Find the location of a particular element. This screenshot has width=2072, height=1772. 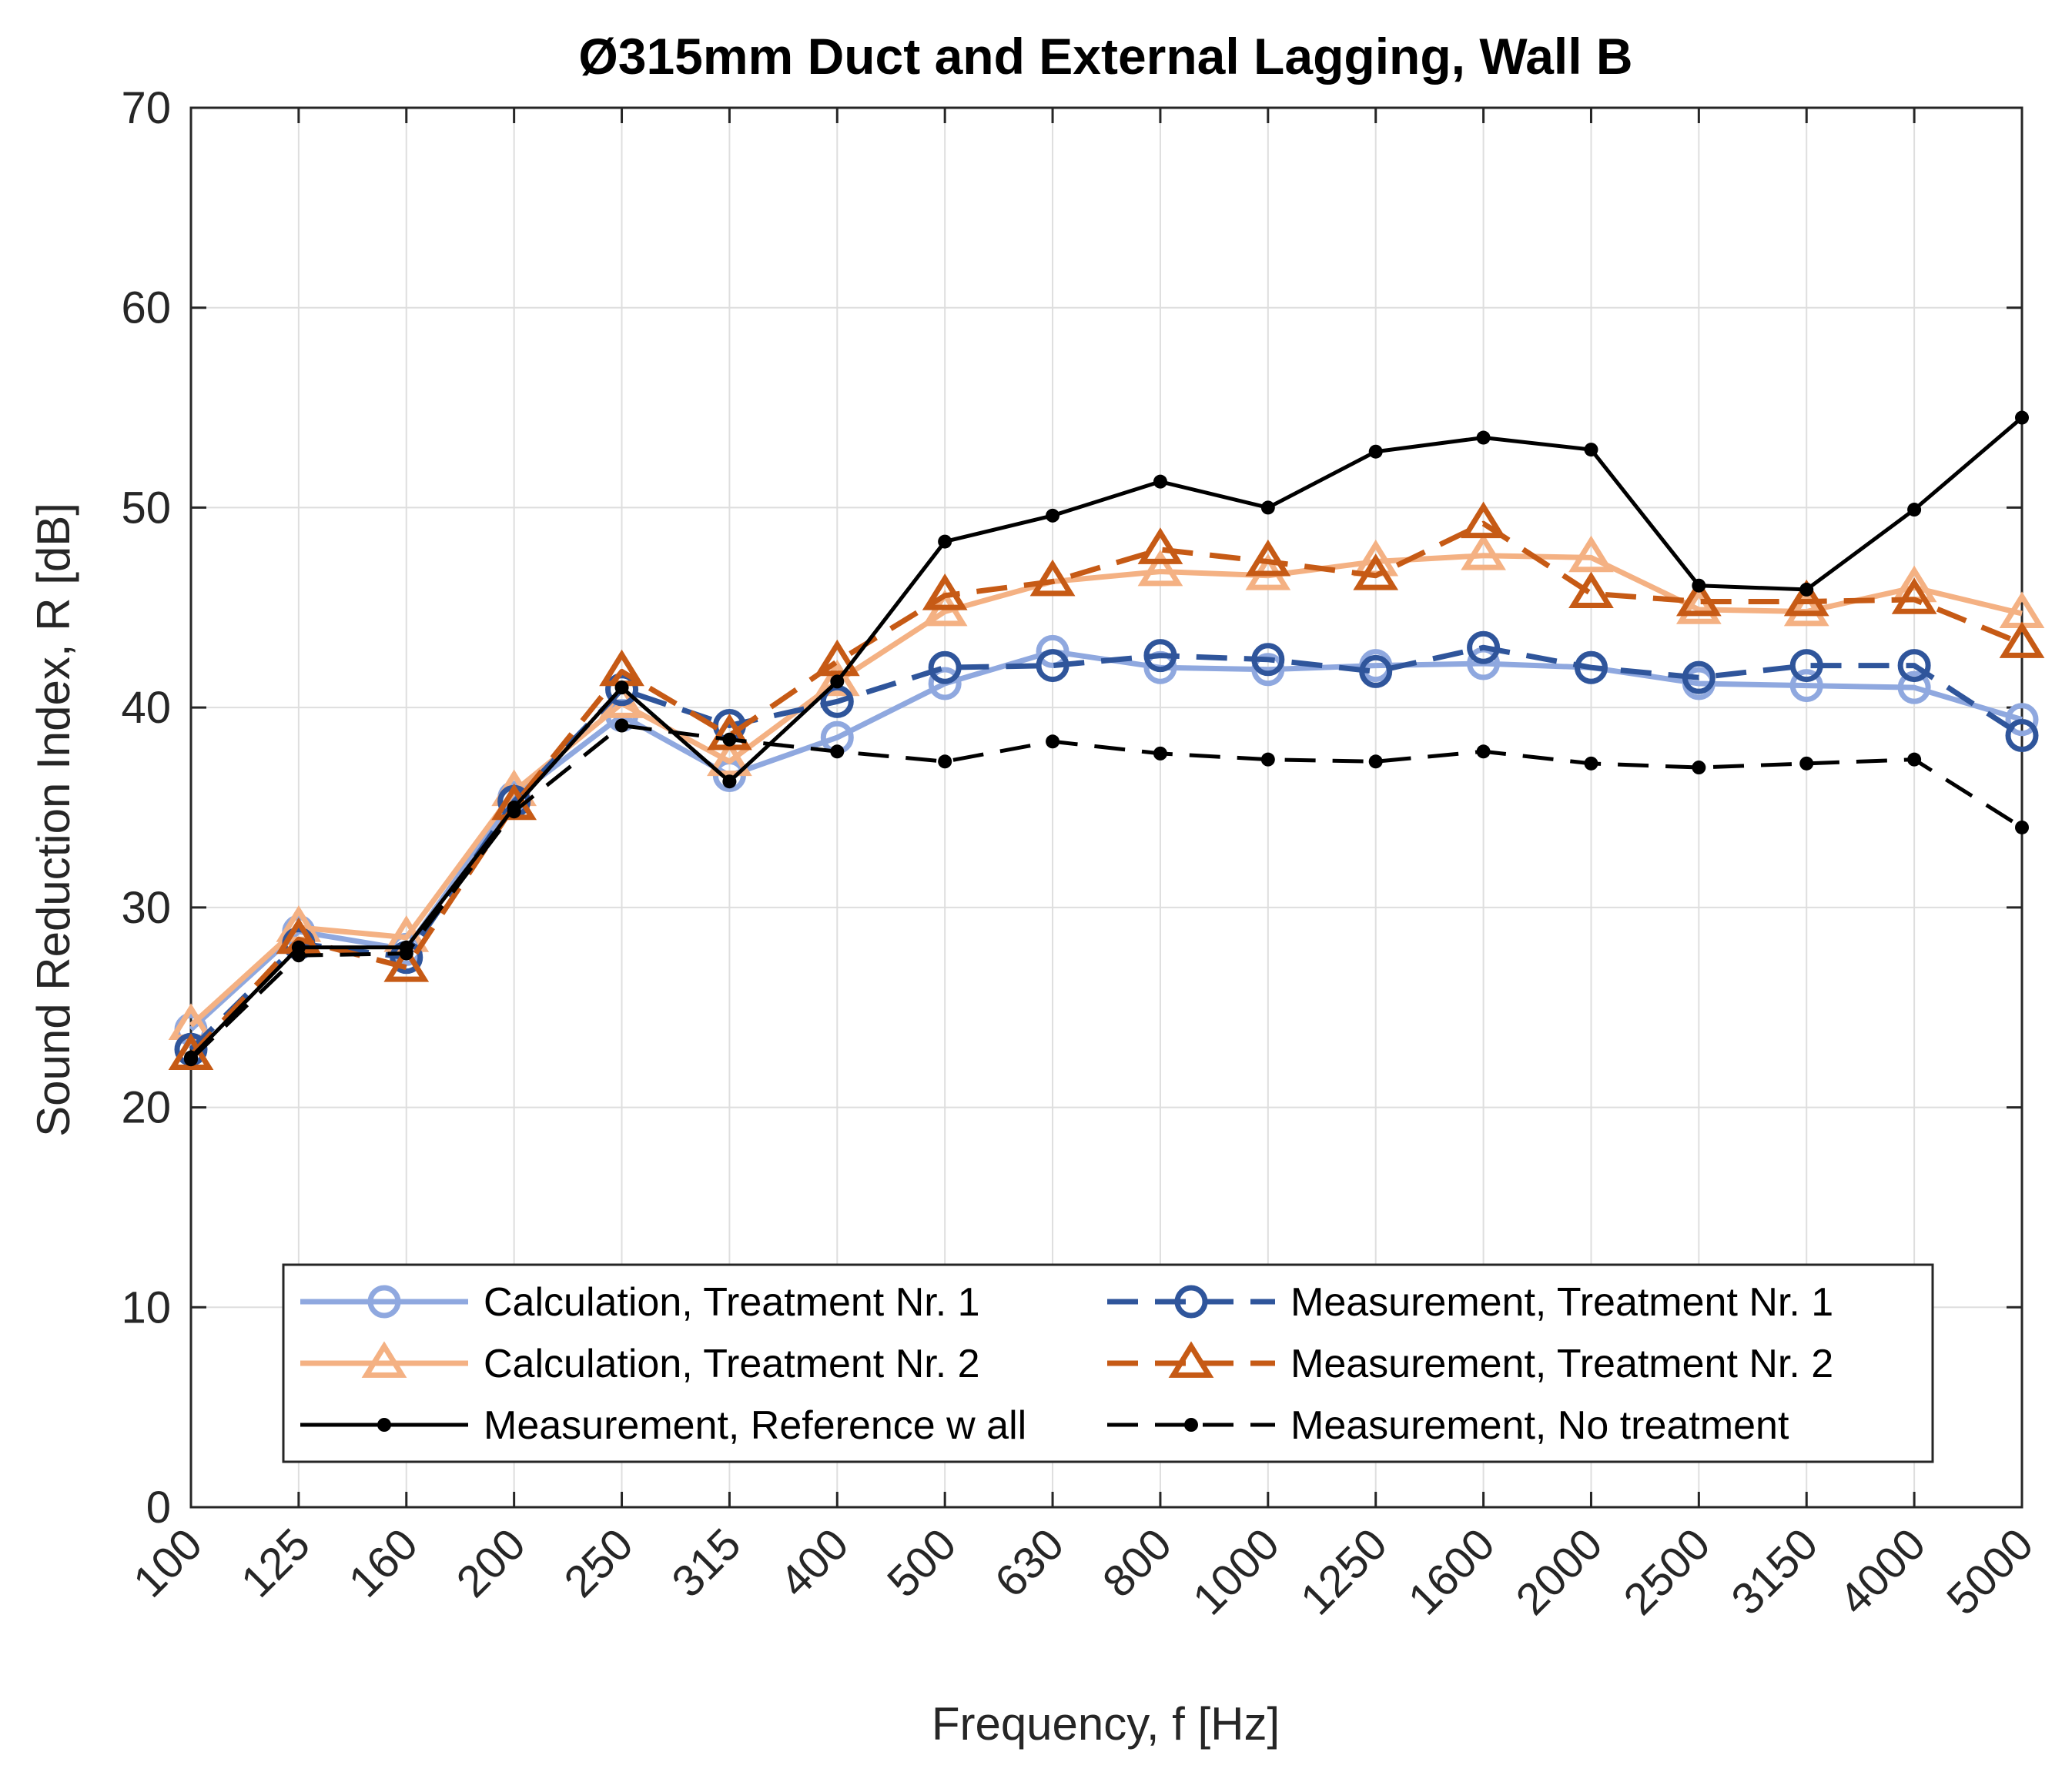

legend-box is located at coordinates (1108, 1363).